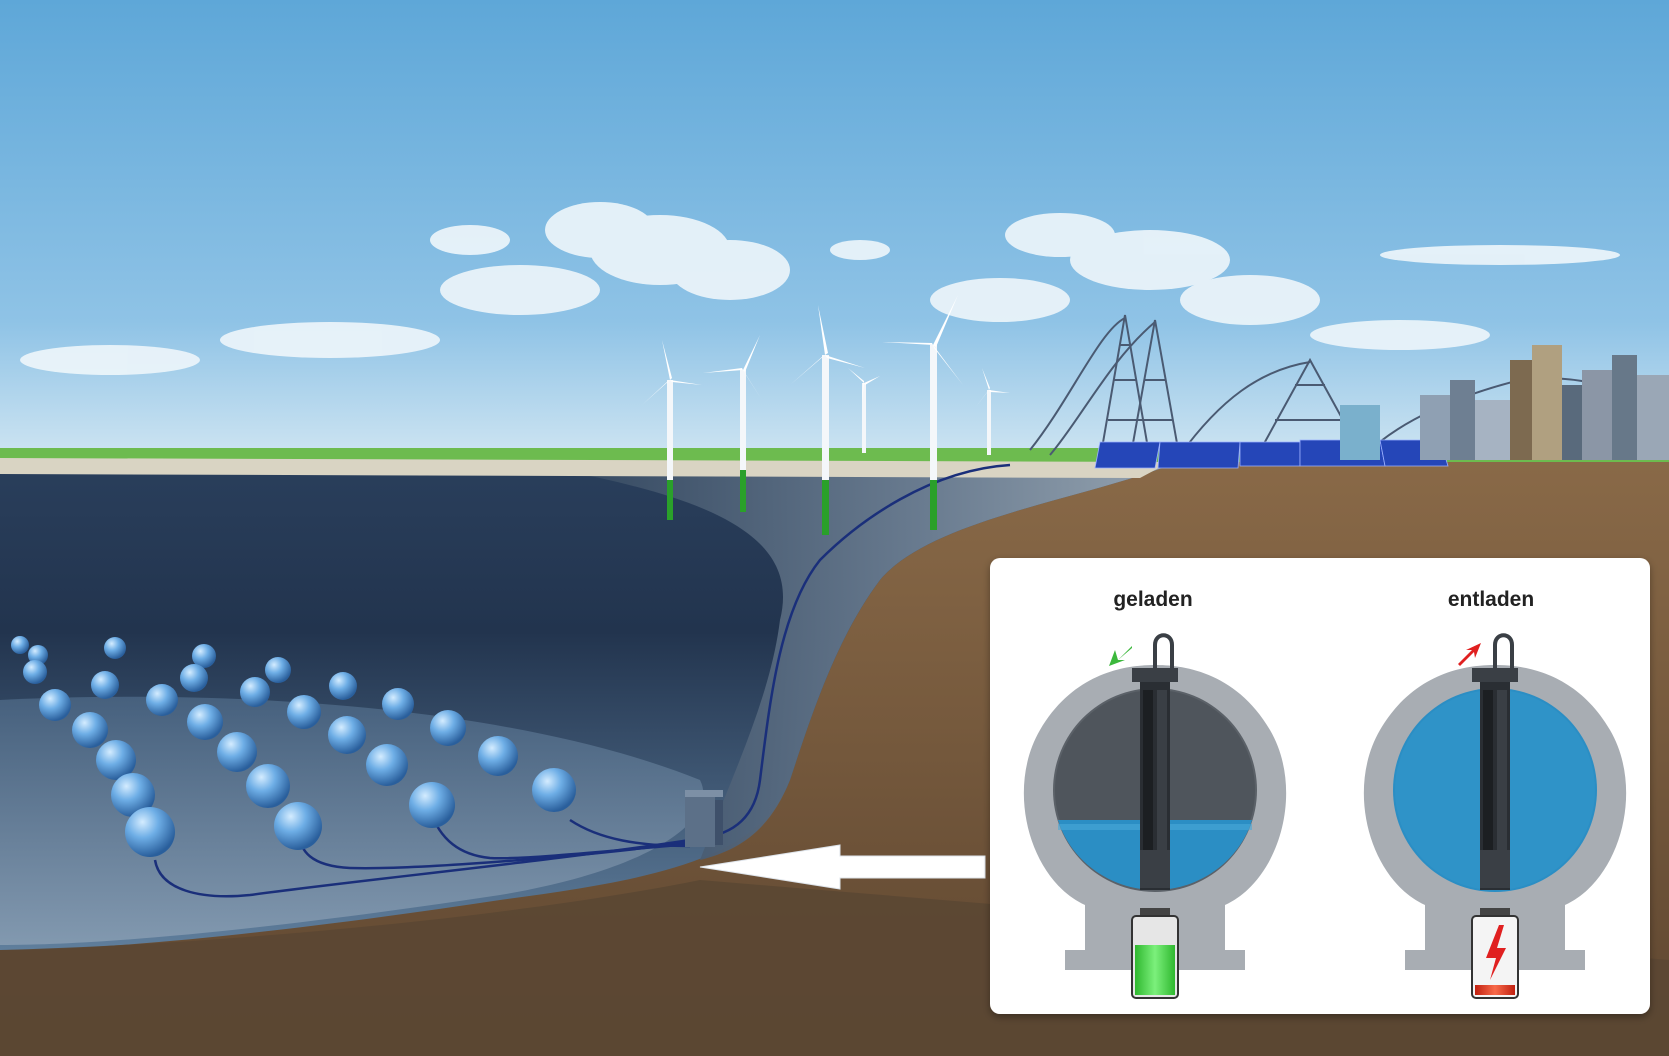 This screenshot has height=1056, width=1669. I want to click on storage-spheres, so click(293, 746).